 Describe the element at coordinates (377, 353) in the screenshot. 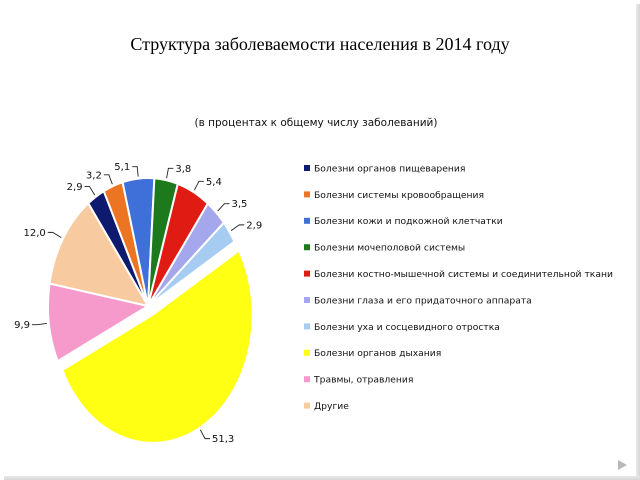

I see `legend-label: Болезни органов дыхания` at that location.